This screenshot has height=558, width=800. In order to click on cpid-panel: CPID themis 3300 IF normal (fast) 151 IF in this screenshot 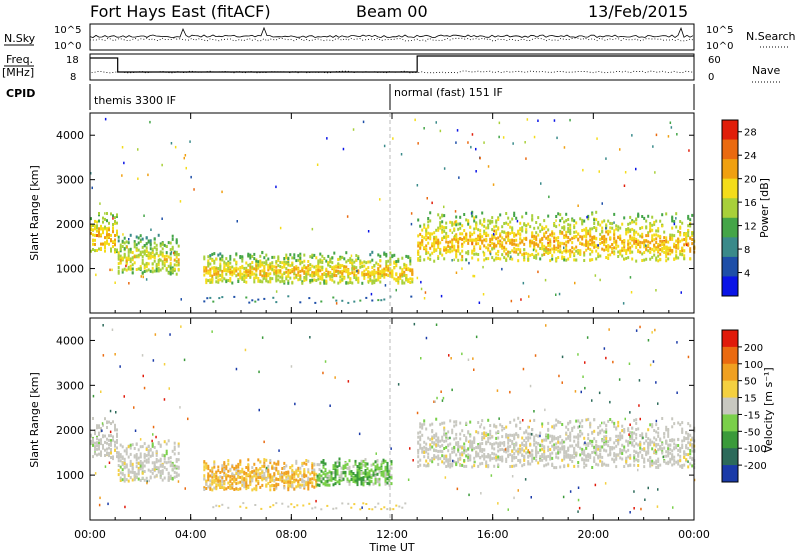, I will do `click(350, 97)`.